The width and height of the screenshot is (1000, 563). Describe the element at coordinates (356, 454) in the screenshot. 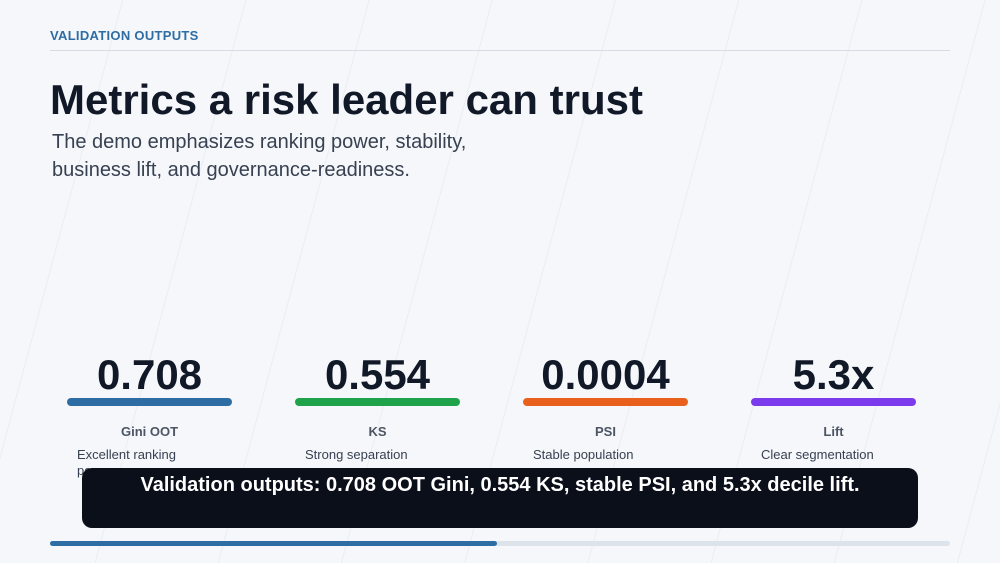

I see `metric-description: Strong separation` at that location.